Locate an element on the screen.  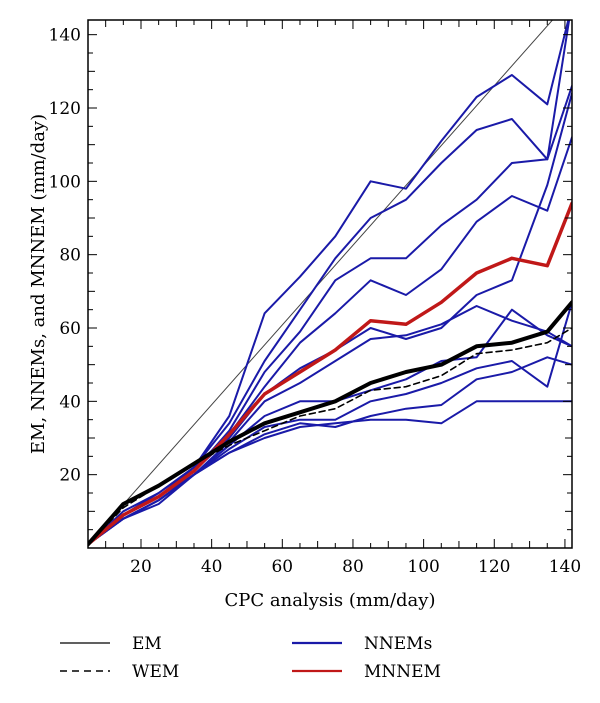
x-axis-title: CPC analysis (mm/day) is located at coordinates (330, 600).